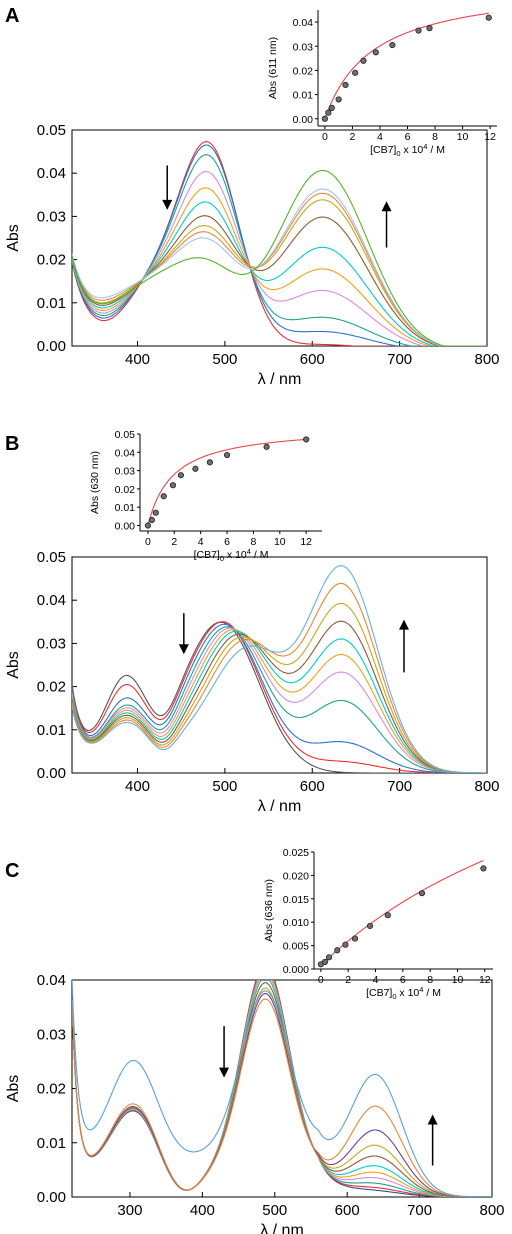  What do you see at coordinates (51, 1143) in the screenshot?
I see `y-tick-label: 0.01` at bounding box center [51, 1143].